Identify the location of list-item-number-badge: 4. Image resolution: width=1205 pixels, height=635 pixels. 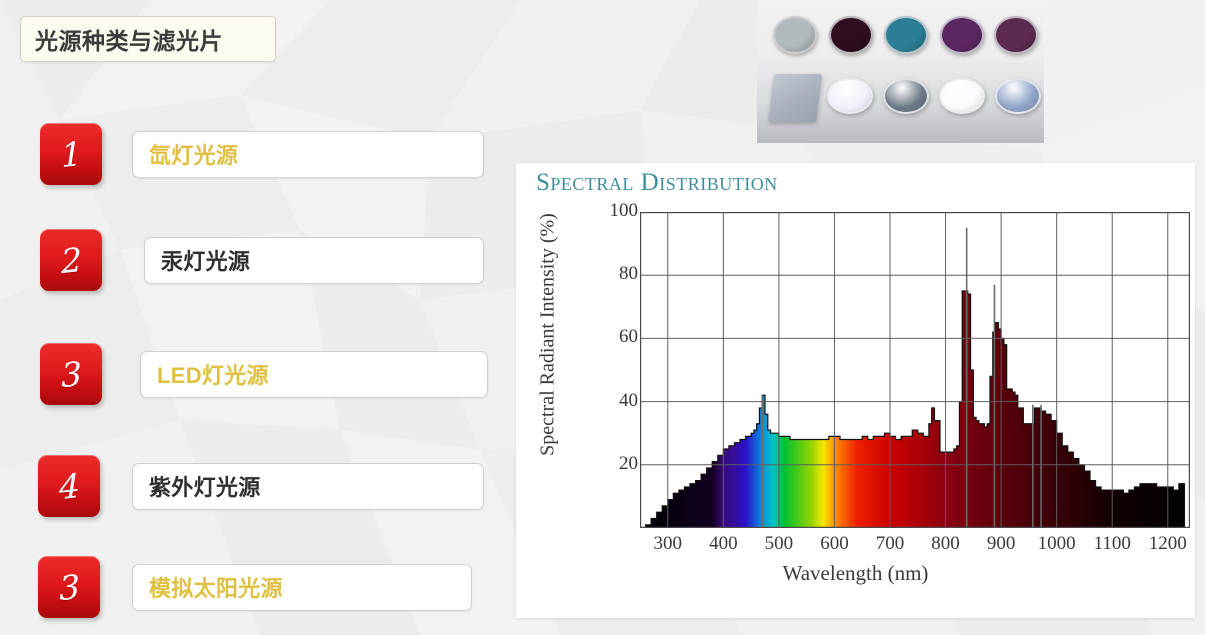
(69, 486).